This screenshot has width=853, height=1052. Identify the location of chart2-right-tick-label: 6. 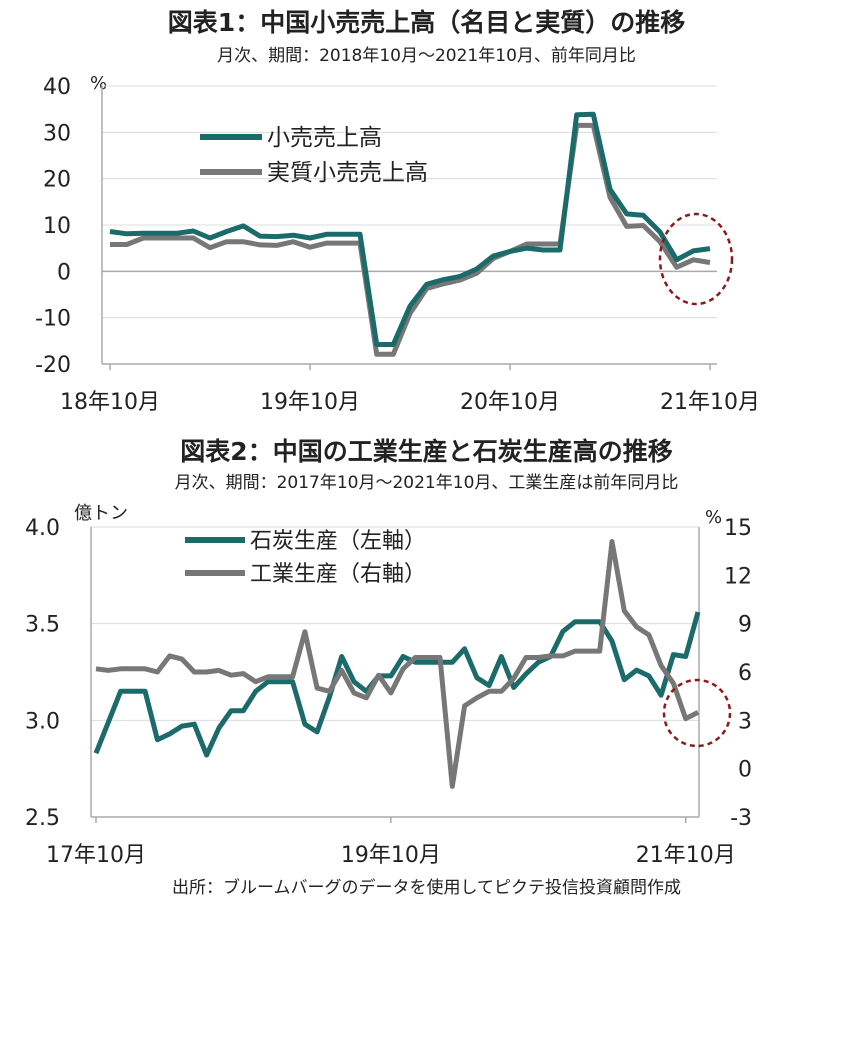
(745, 673).